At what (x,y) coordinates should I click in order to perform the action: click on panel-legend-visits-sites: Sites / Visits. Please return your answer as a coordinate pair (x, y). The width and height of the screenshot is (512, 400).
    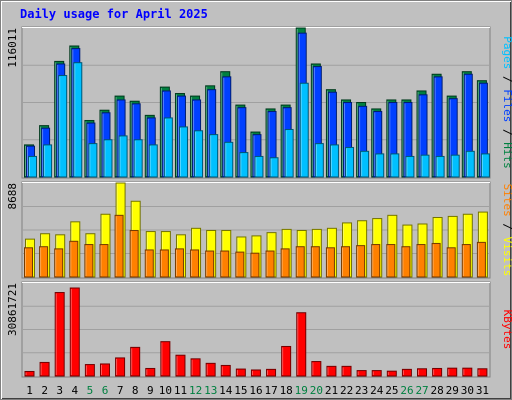
    Looking at the image, I should click on (506, 230).